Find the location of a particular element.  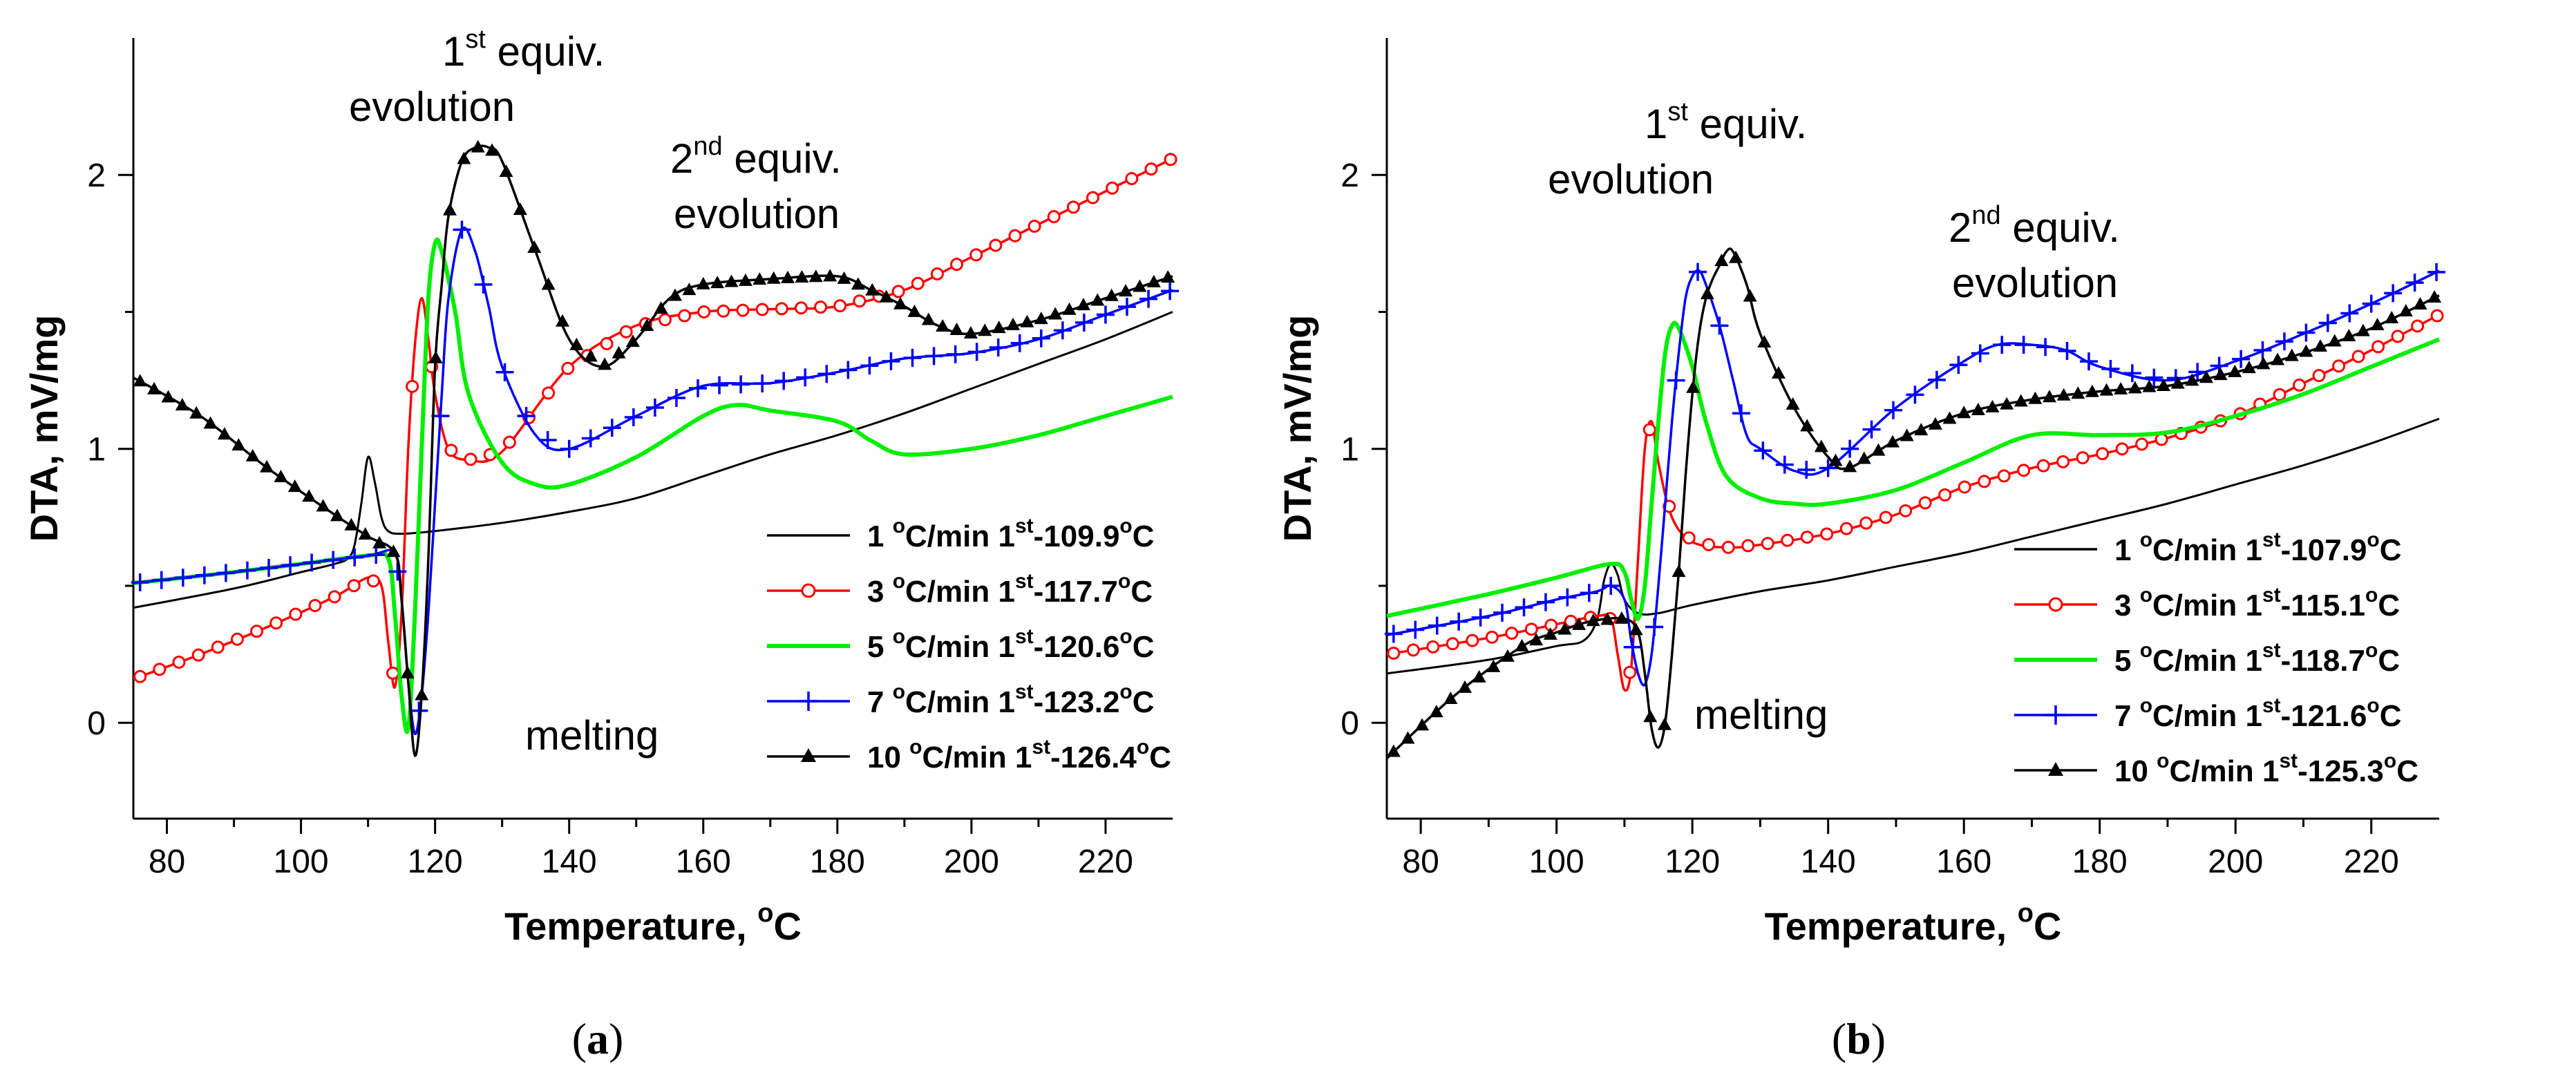

panel-caption: (a) is located at coordinates (598, 1038).